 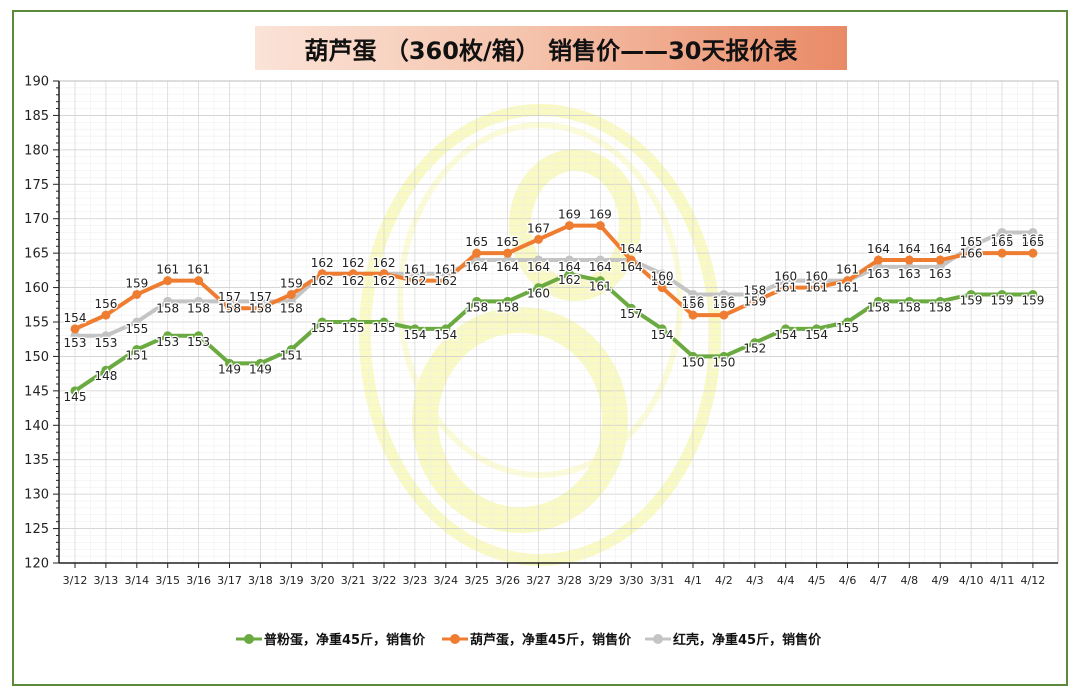 What do you see at coordinates (75, 318) in the screenshot?
I see `data-label: 154` at bounding box center [75, 318].